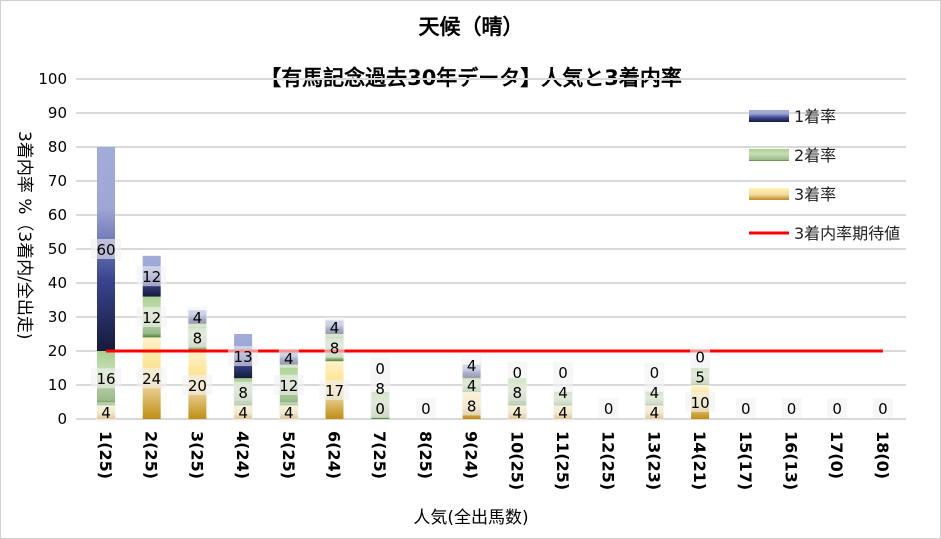 This screenshot has width=941, height=539. I want to click on data-label: 17, so click(334, 391).